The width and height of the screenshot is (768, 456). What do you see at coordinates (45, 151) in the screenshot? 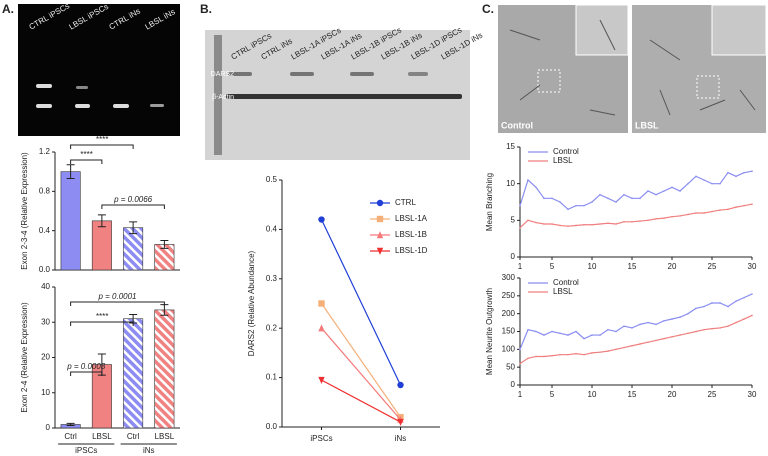
I see `y-tick-label: 1.2` at bounding box center [45, 151].